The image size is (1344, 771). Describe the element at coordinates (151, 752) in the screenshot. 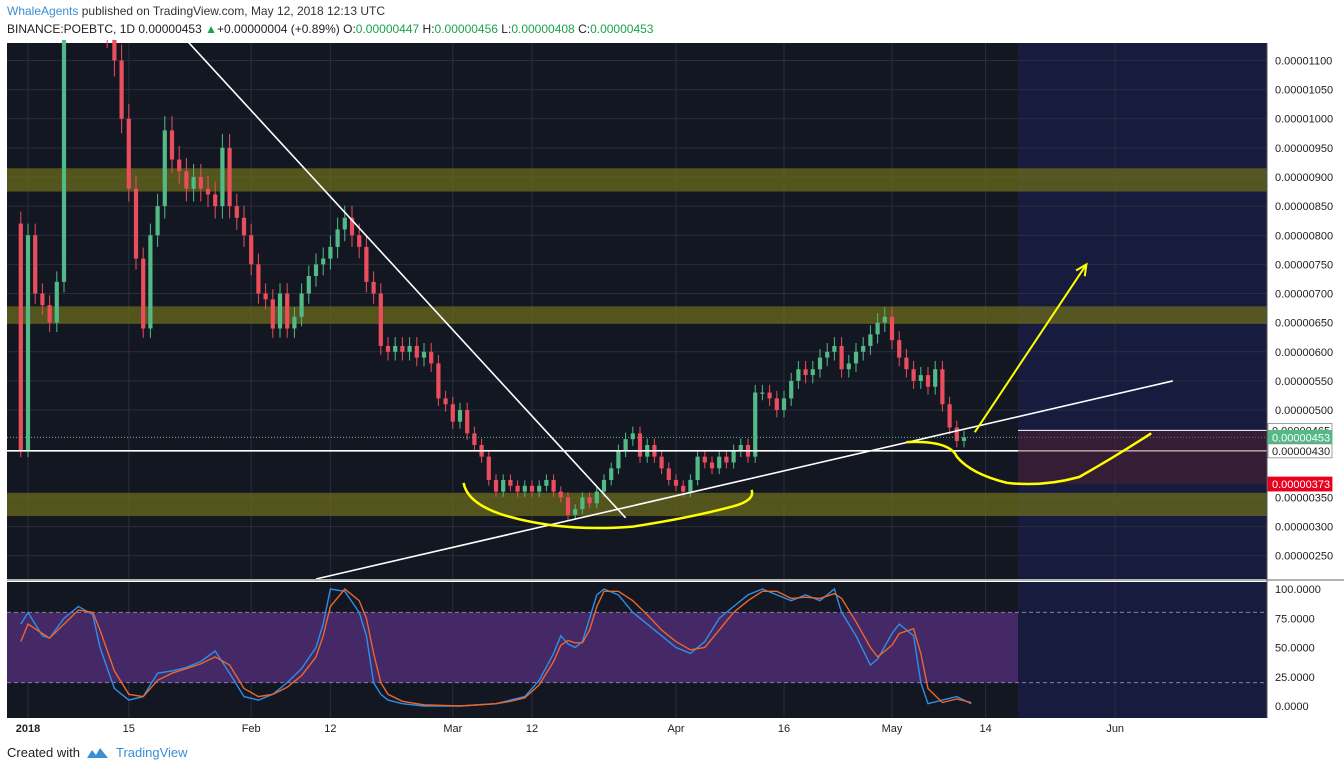

I see `tradingview-link: TradingView` at that location.